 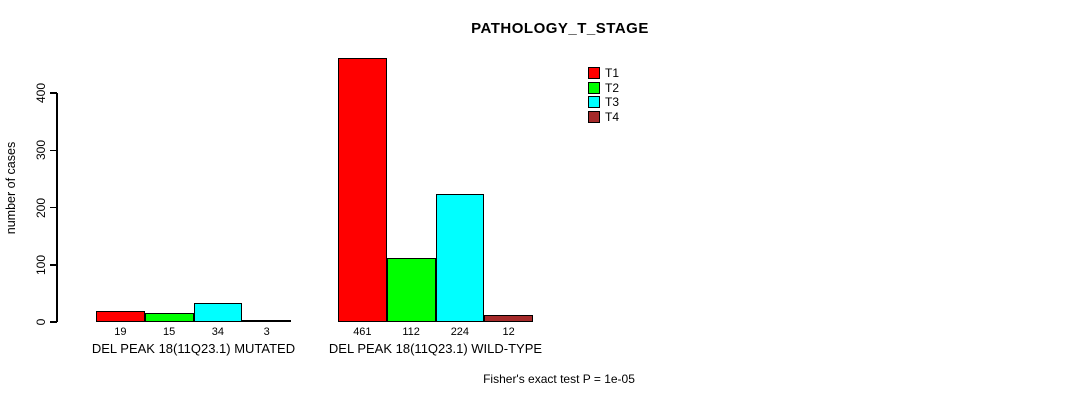 What do you see at coordinates (266, 332) in the screenshot?
I see `bar-value-label: 3` at bounding box center [266, 332].